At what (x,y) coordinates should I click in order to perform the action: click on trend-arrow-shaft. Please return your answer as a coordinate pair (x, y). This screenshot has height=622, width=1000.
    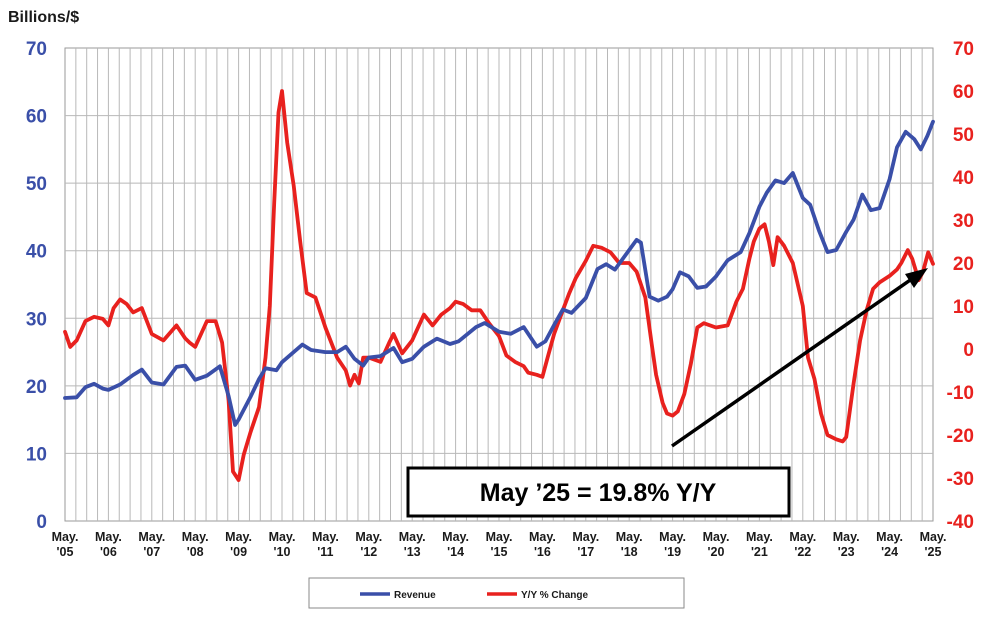
    Looking at the image, I should click on (794, 361).